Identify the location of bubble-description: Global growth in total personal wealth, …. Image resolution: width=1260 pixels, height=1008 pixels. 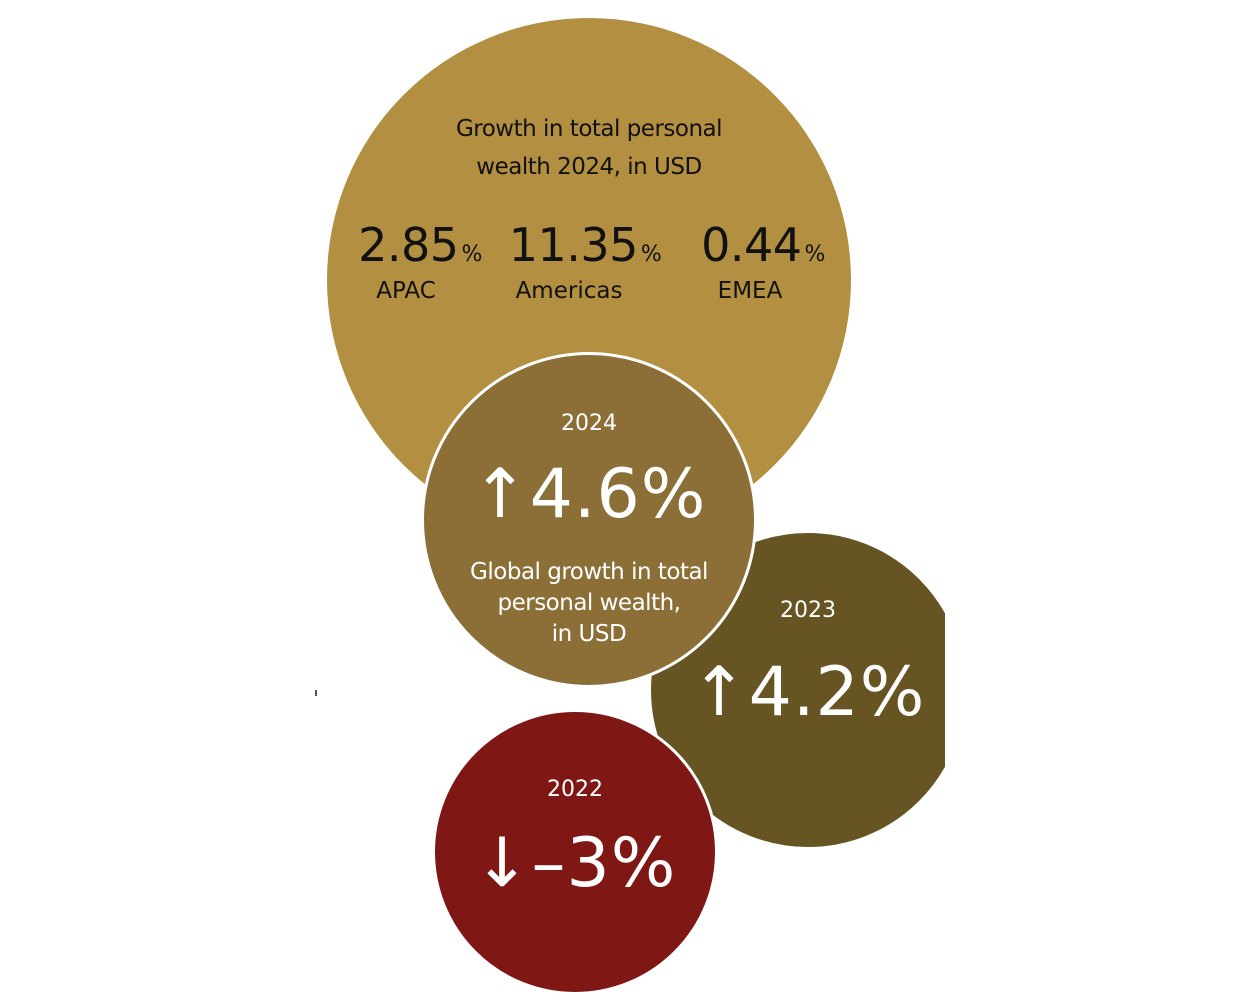
(589, 603).